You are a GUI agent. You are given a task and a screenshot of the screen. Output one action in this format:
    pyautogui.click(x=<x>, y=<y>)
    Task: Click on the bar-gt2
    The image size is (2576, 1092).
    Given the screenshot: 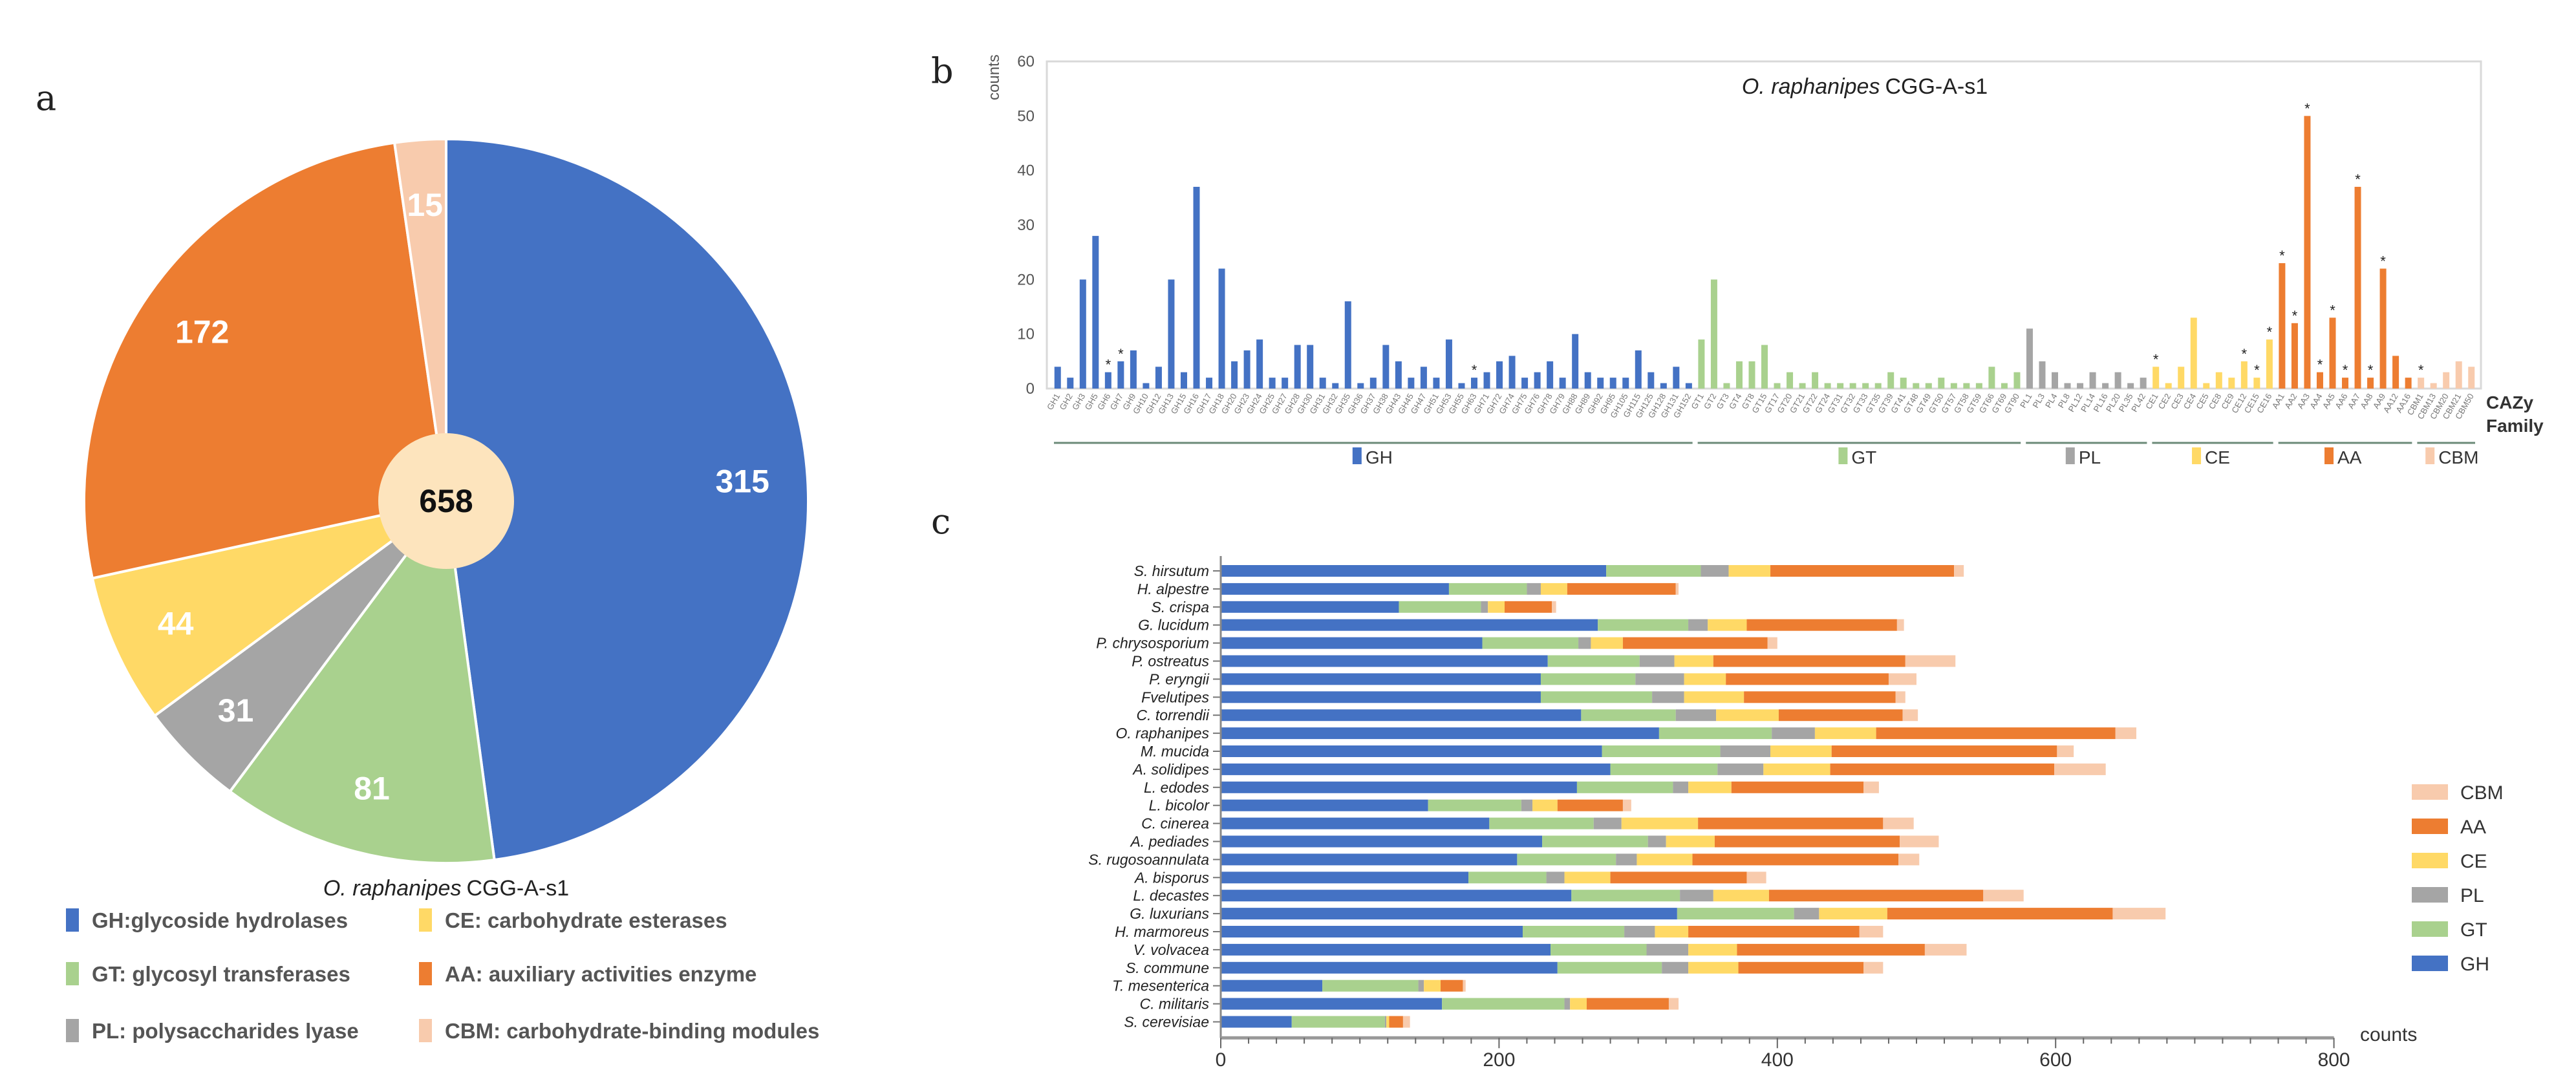 What is the action you would take?
    pyautogui.click(x=1713, y=334)
    